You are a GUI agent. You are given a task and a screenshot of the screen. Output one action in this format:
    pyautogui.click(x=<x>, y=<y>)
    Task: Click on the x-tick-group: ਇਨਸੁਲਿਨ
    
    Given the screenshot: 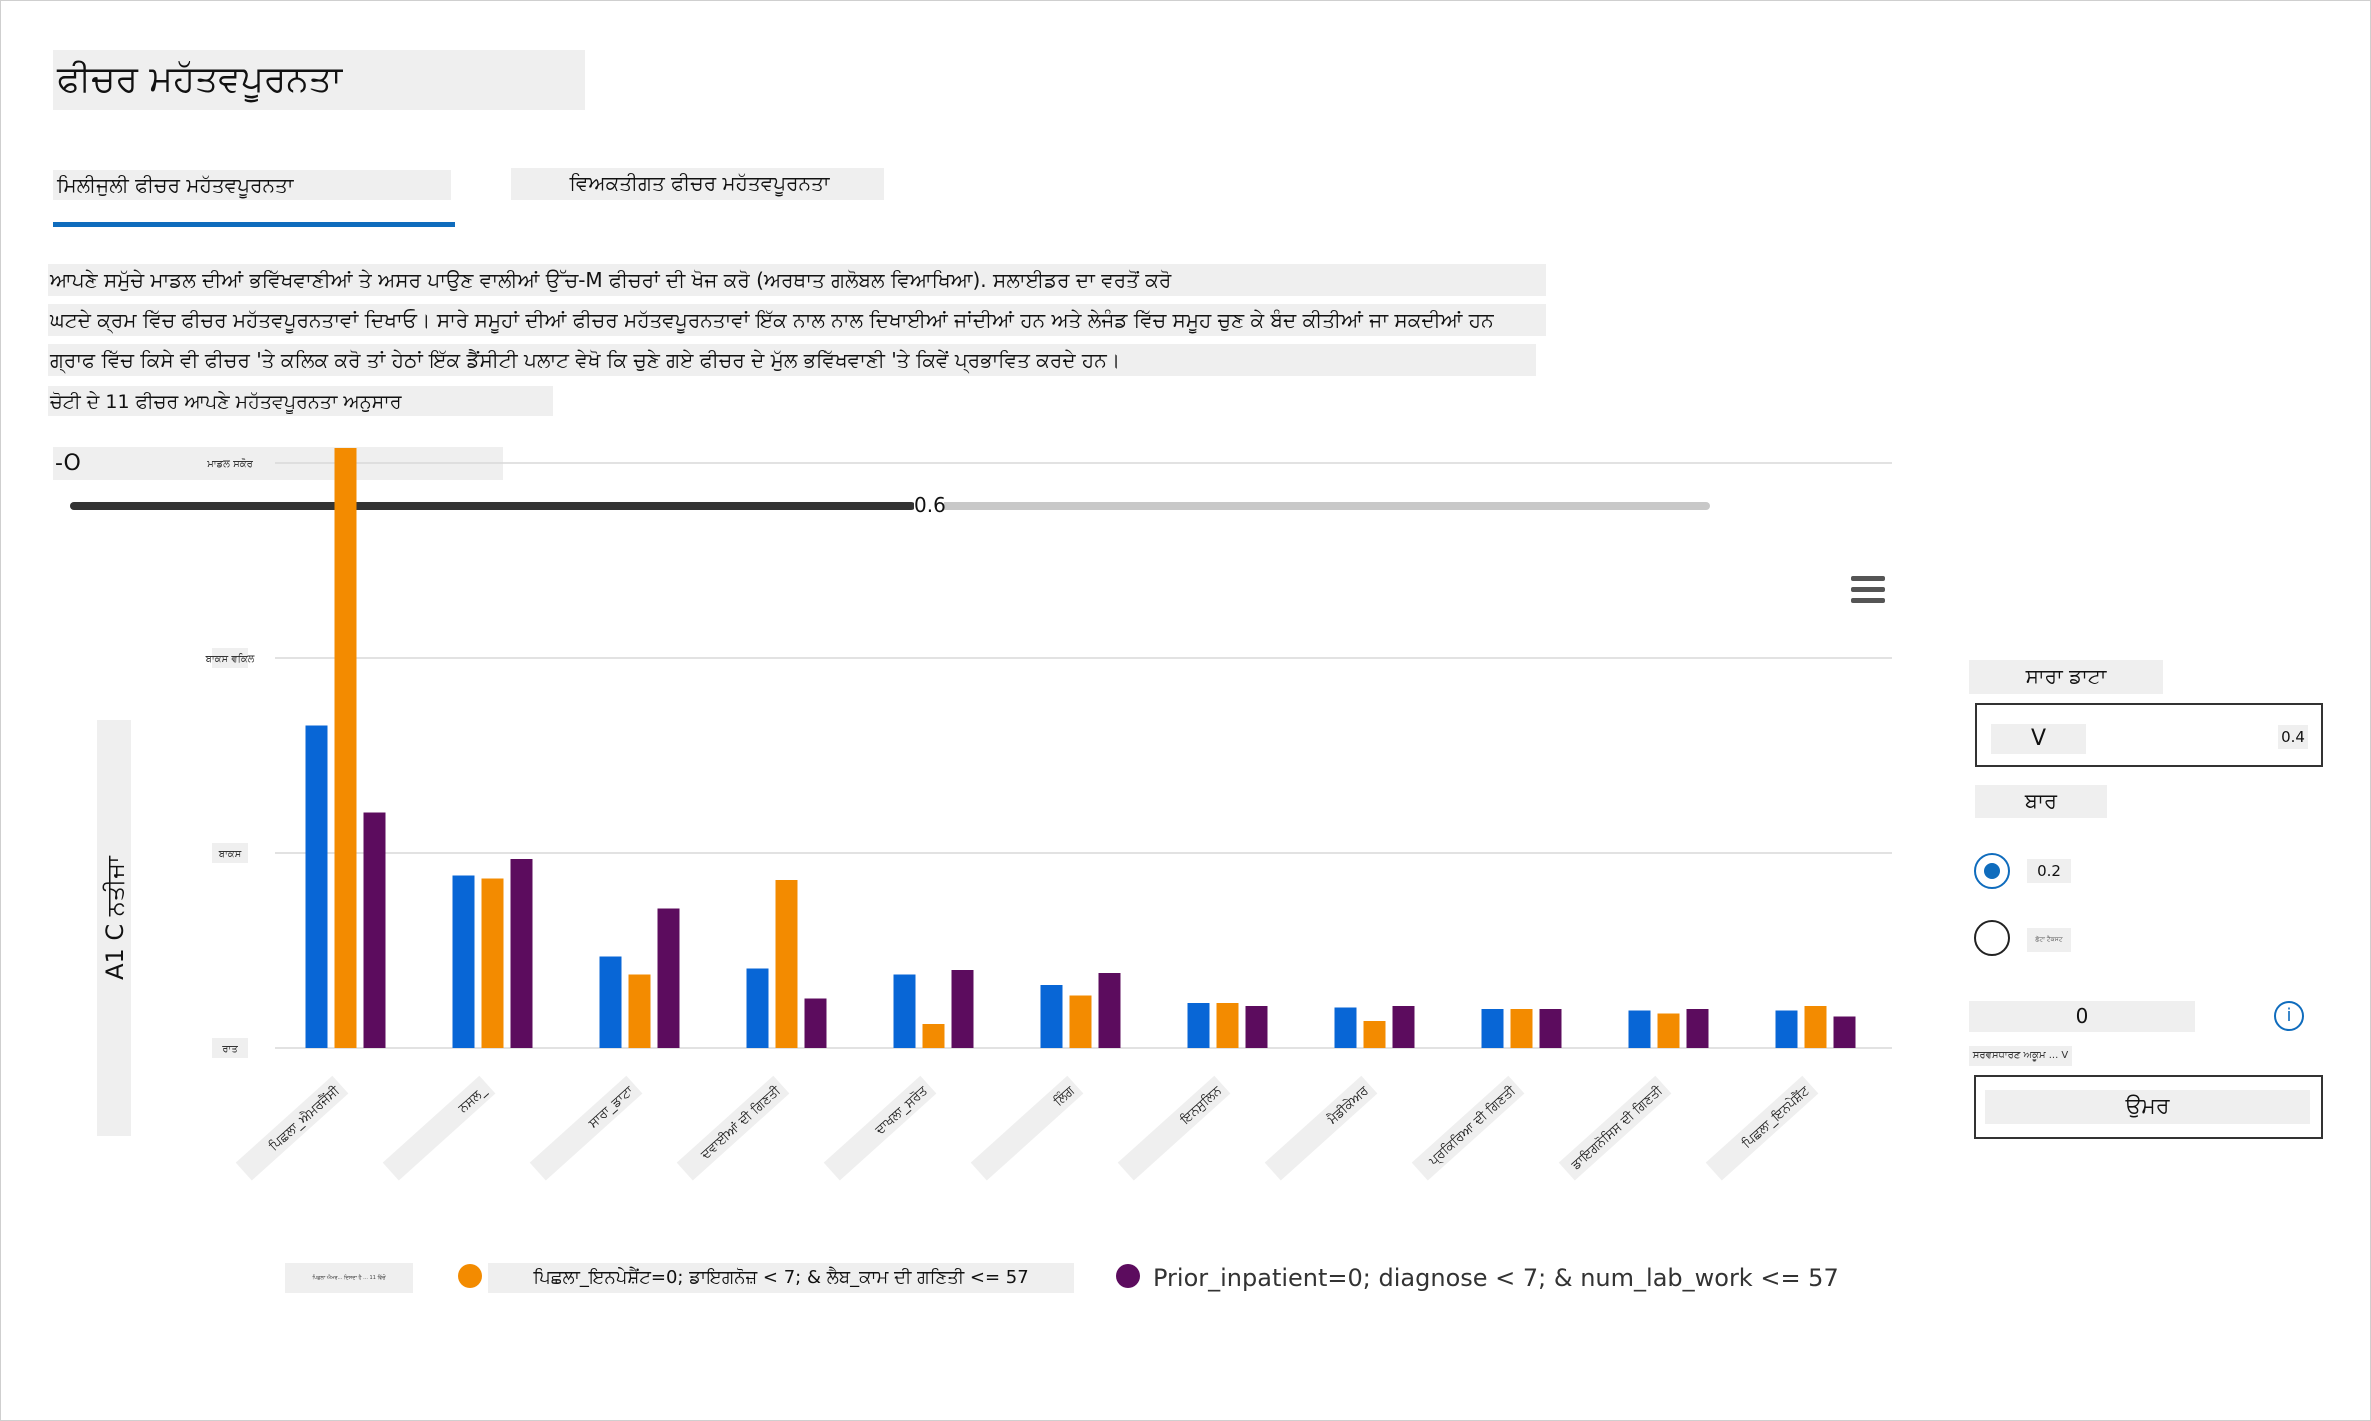 What is the action you would take?
    pyautogui.click(x=1174, y=1128)
    